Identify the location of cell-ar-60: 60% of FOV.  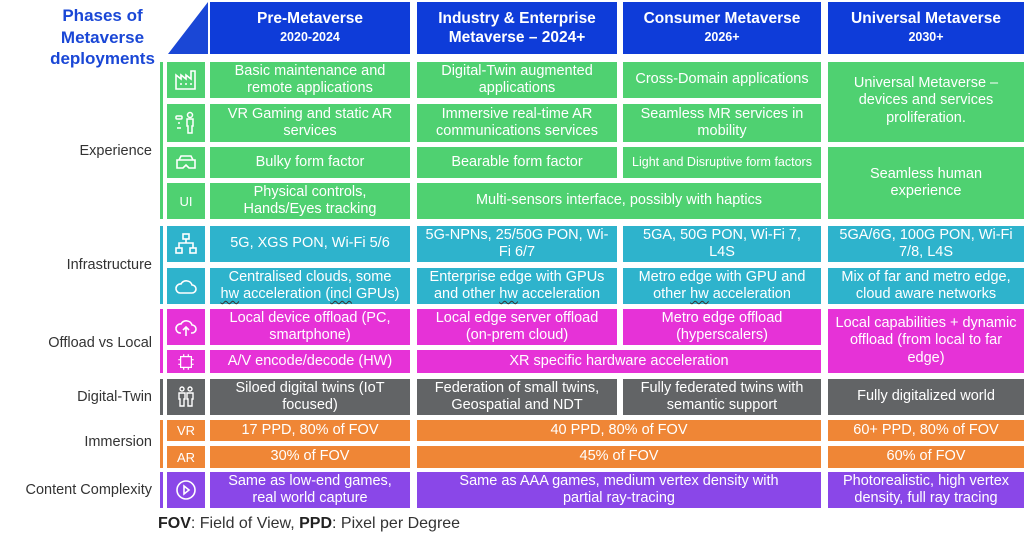
(926, 457).